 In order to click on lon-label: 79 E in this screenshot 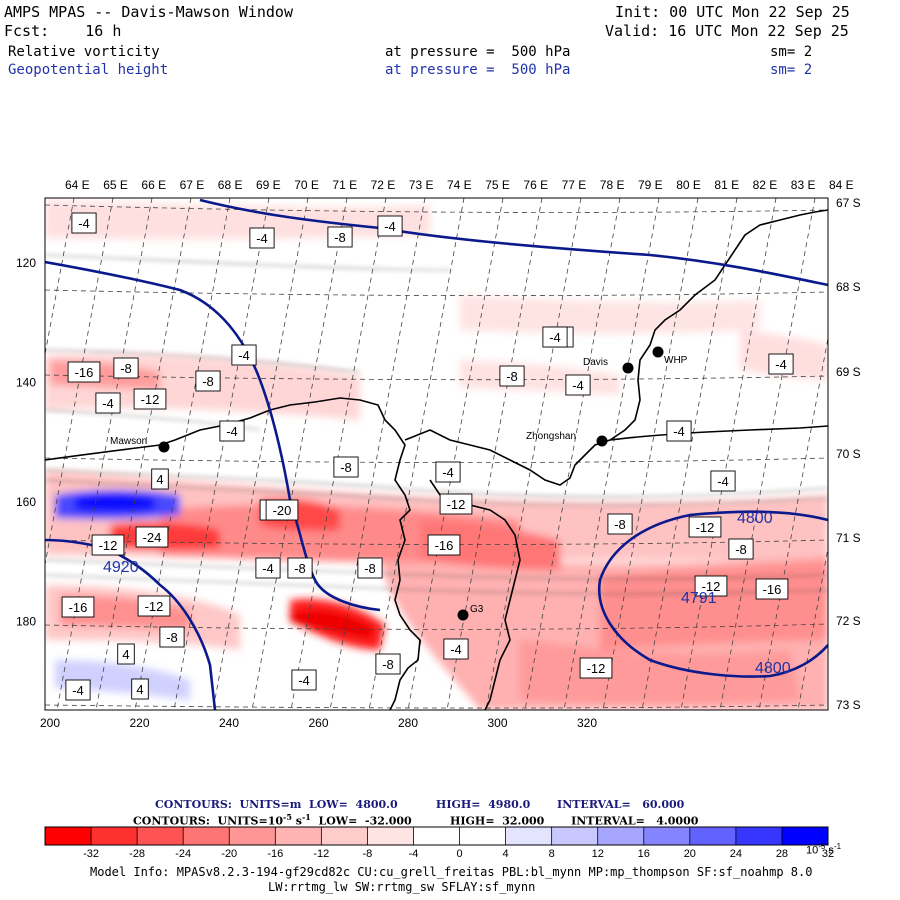, I will do `click(650, 185)`.